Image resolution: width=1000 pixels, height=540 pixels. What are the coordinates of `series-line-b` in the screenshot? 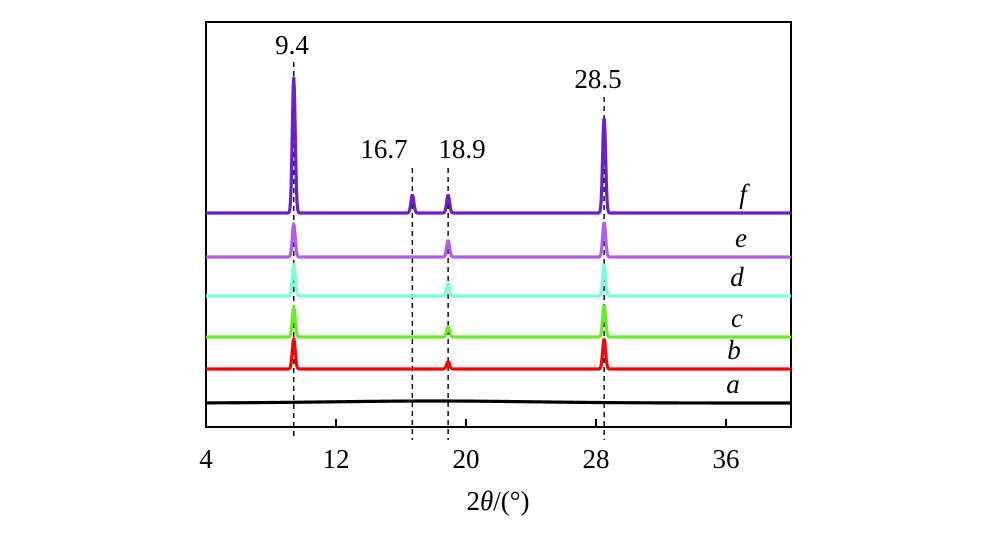 It's located at (498, 354).